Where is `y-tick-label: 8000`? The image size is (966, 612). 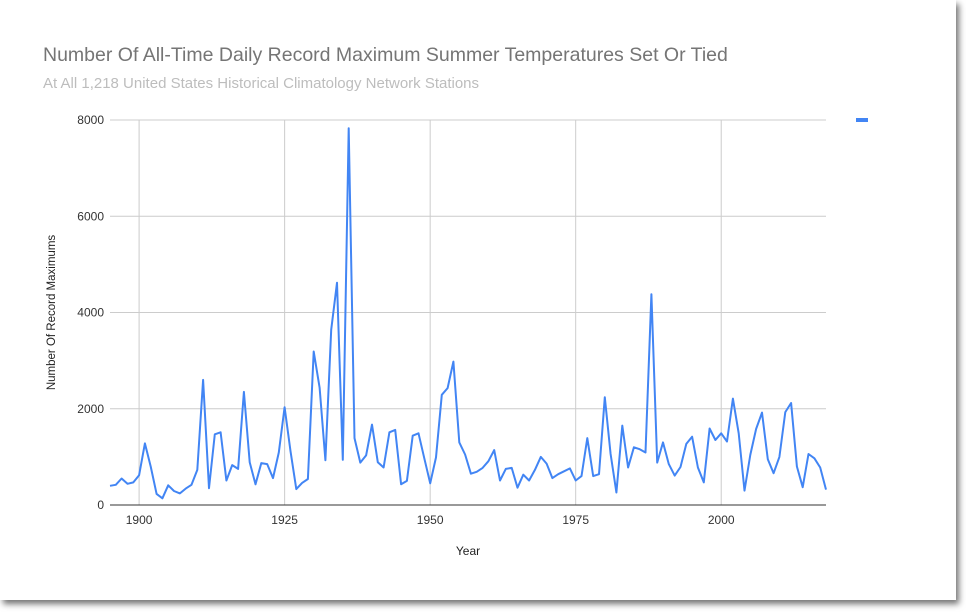
y-tick-label: 8000 is located at coordinates (90, 120).